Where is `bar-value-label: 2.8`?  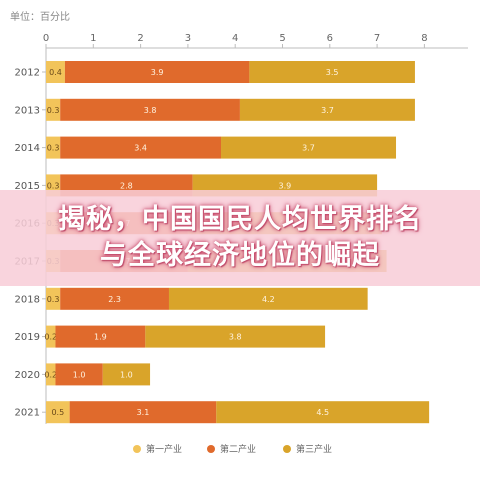 bar-value-label: 2.8 is located at coordinates (126, 185).